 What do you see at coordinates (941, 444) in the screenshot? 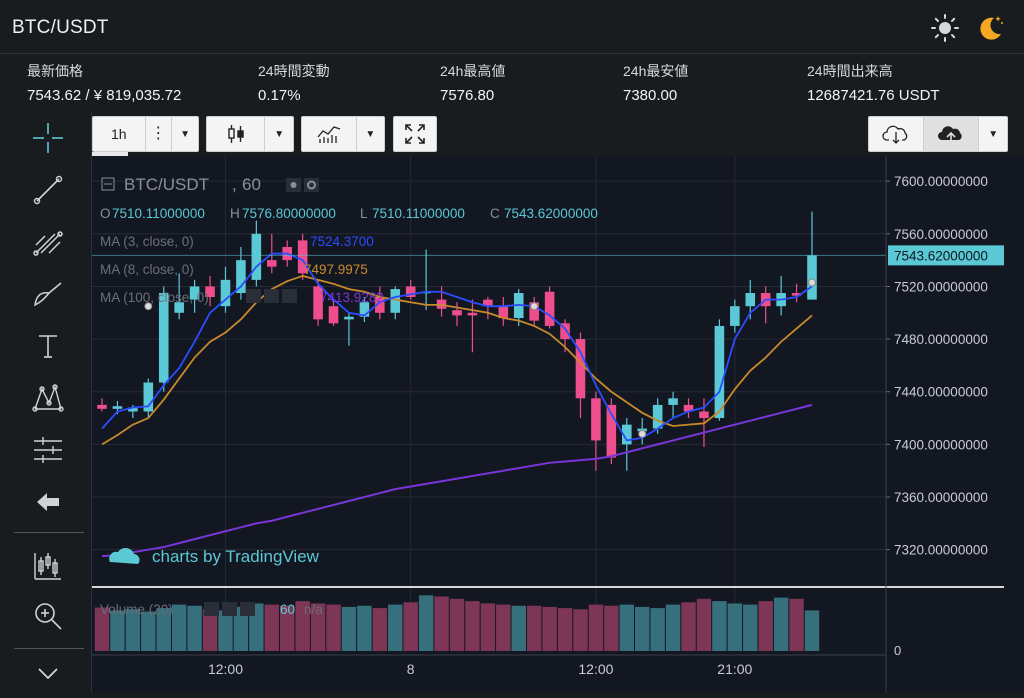
I see `y-tick-label: 7400.00000000` at bounding box center [941, 444].